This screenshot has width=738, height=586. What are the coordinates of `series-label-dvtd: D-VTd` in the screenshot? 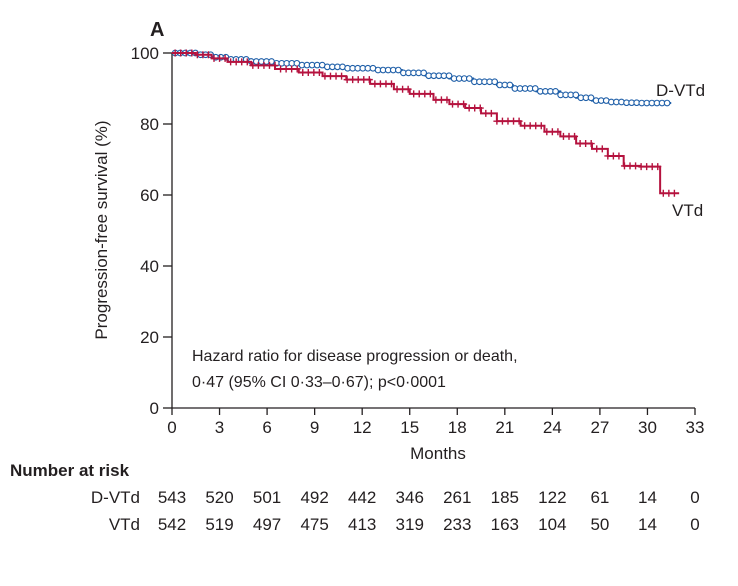 It's located at (680, 90).